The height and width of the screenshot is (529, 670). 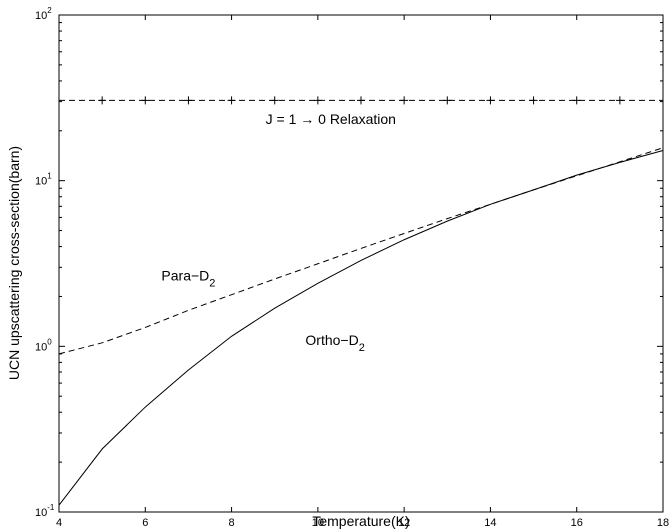 What do you see at coordinates (59, 523) in the screenshot?
I see `x-tick-label: 4` at bounding box center [59, 523].